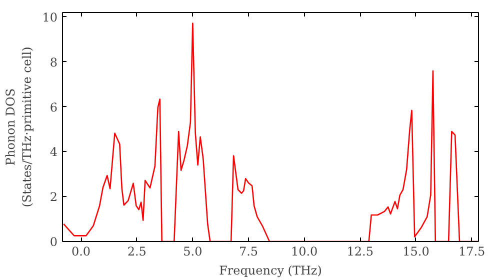 The width and height of the screenshot is (500, 280). Describe the element at coordinates (304, 251) in the screenshot. I see `x-tick-label: 10.0` at that location.